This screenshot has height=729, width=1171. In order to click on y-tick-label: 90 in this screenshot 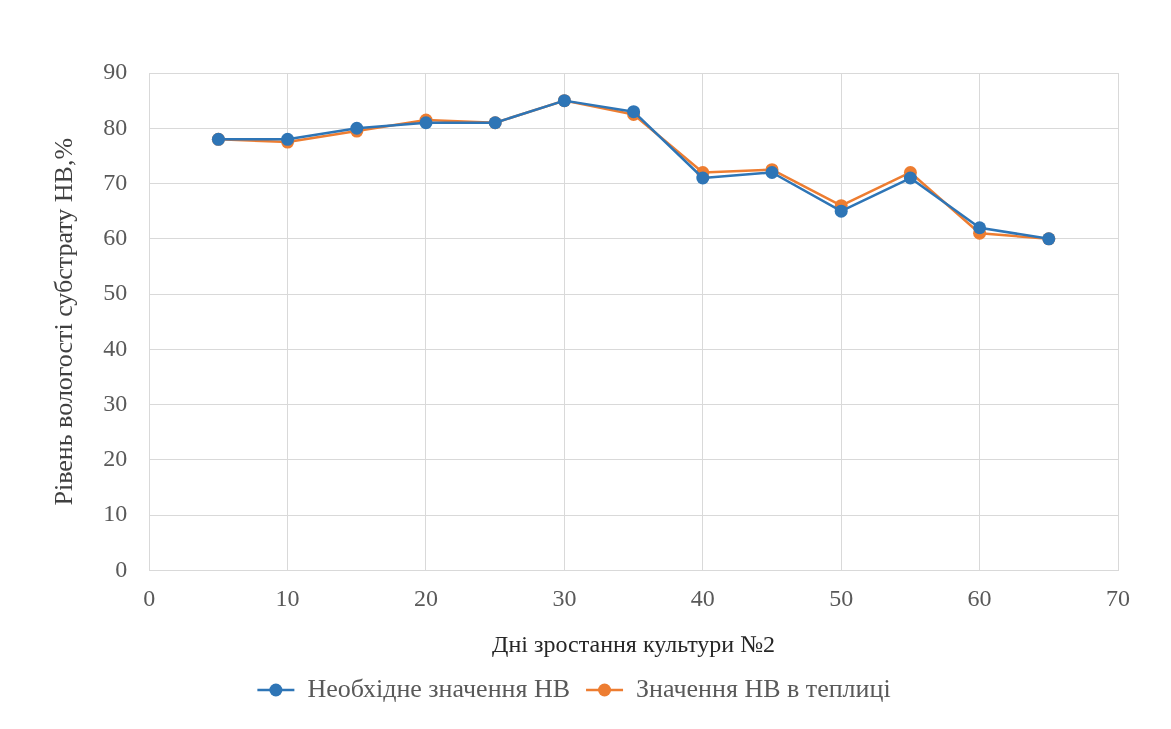, I will do `click(115, 71)`.